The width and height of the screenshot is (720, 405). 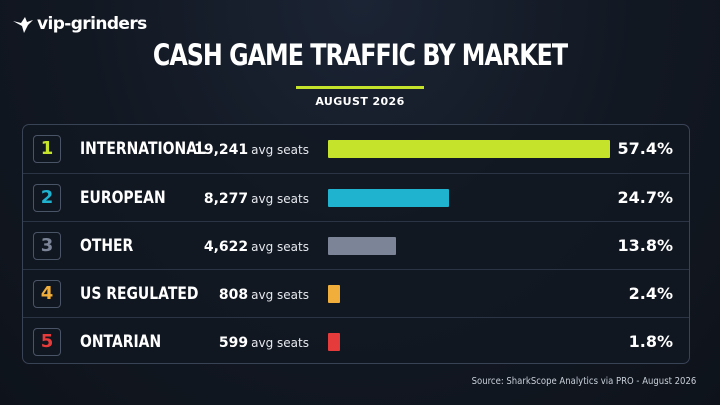 What do you see at coordinates (226, 199) in the screenshot?
I see `seats-value: 8,277` at bounding box center [226, 199].